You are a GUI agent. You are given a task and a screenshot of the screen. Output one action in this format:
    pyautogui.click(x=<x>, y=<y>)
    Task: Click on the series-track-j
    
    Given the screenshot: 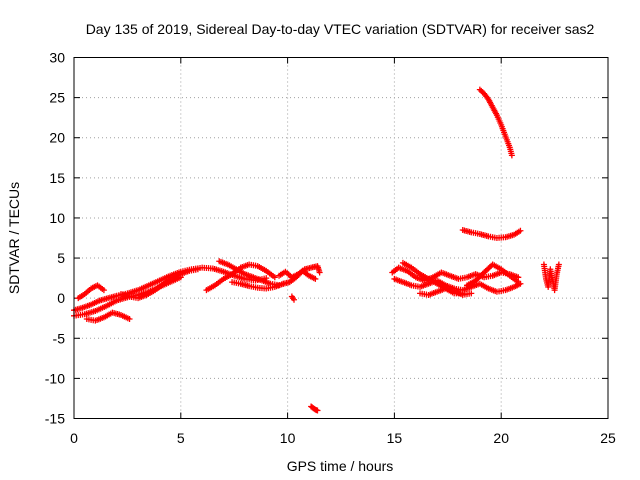 What is the action you would take?
    pyautogui.click(x=299, y=277)
    